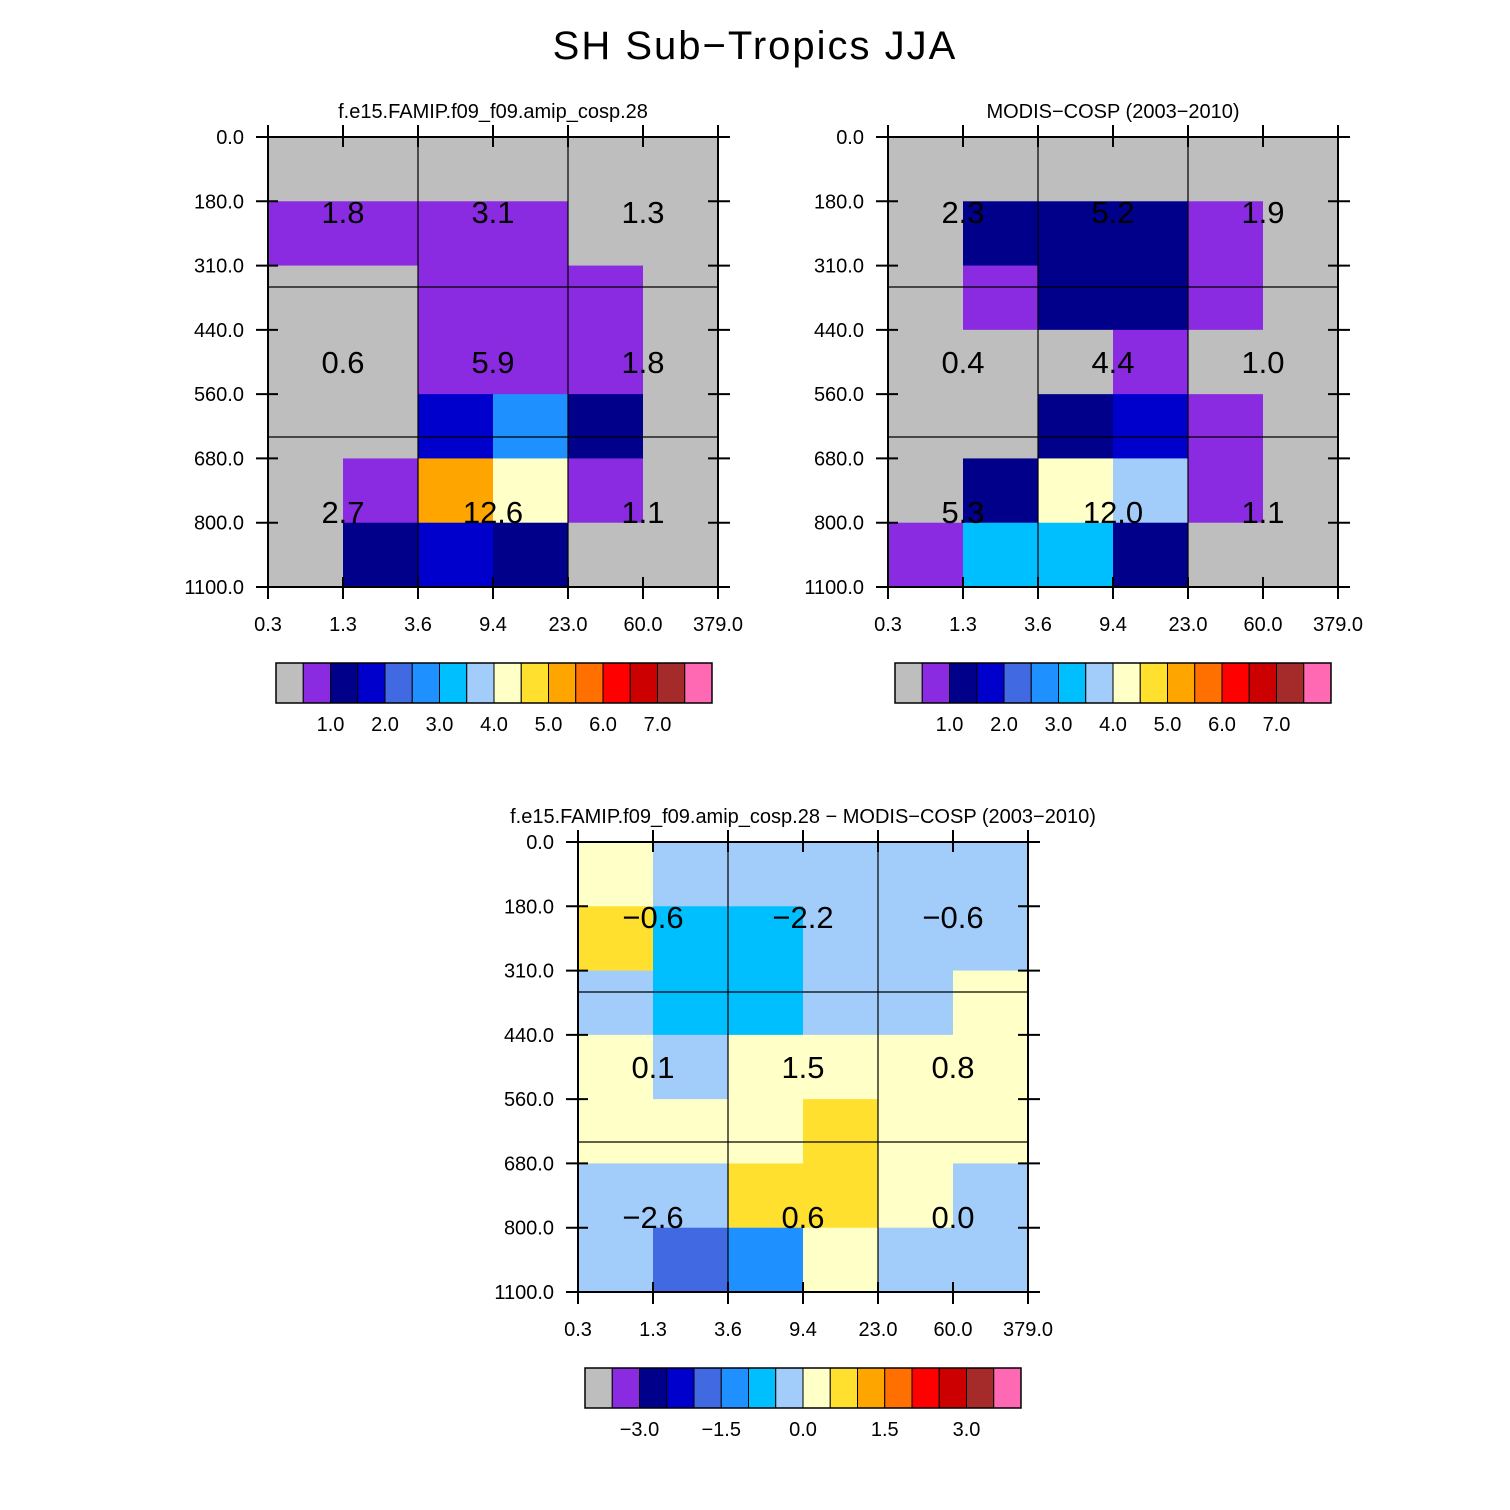 Image resolution: width=1510 pixels, height=1510 pixels. Describe the element at coordinates (219, 459) in the screenshot. I see `y-tick-label: 680.0` at that location.